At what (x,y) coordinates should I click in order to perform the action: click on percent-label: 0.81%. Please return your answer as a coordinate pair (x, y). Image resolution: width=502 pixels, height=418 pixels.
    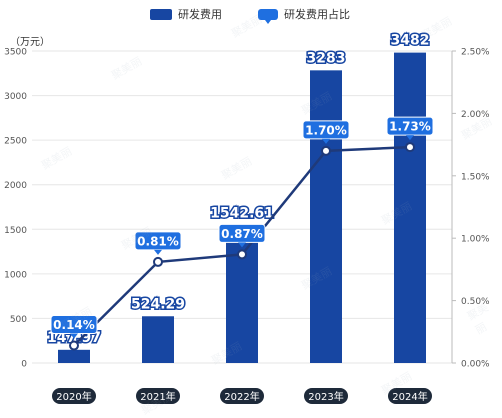
    Looking at the image, I should click on (158, 241).